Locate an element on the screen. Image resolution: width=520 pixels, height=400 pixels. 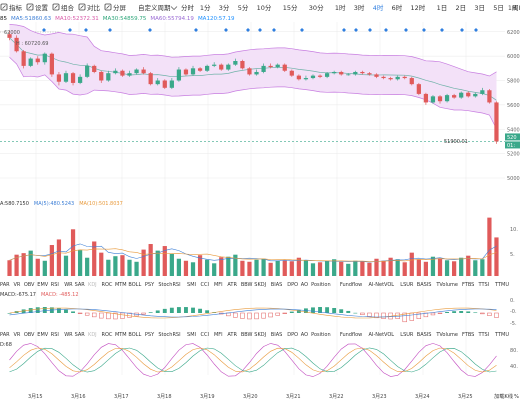
period-tab: 1时 is located at coordinates (340, 7).